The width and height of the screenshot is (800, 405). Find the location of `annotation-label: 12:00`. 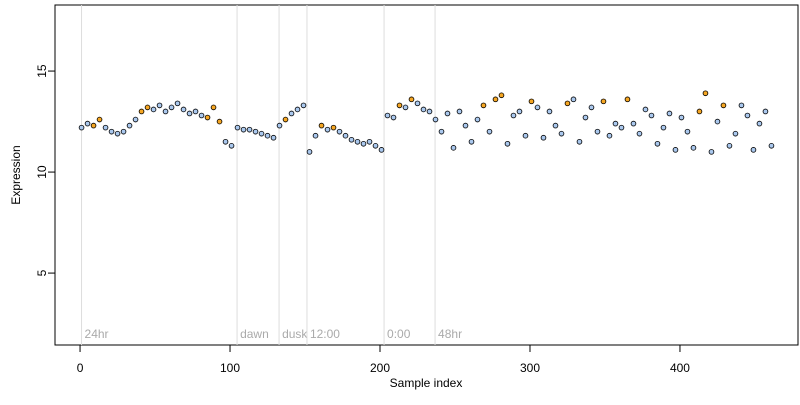

annotation-label: 12:00 is located at coordinates (325, 334).